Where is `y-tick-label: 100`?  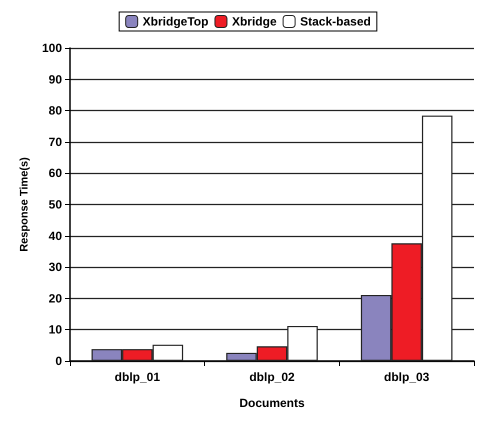 y-tick-label: 100 is located at coordinates (52, 48).